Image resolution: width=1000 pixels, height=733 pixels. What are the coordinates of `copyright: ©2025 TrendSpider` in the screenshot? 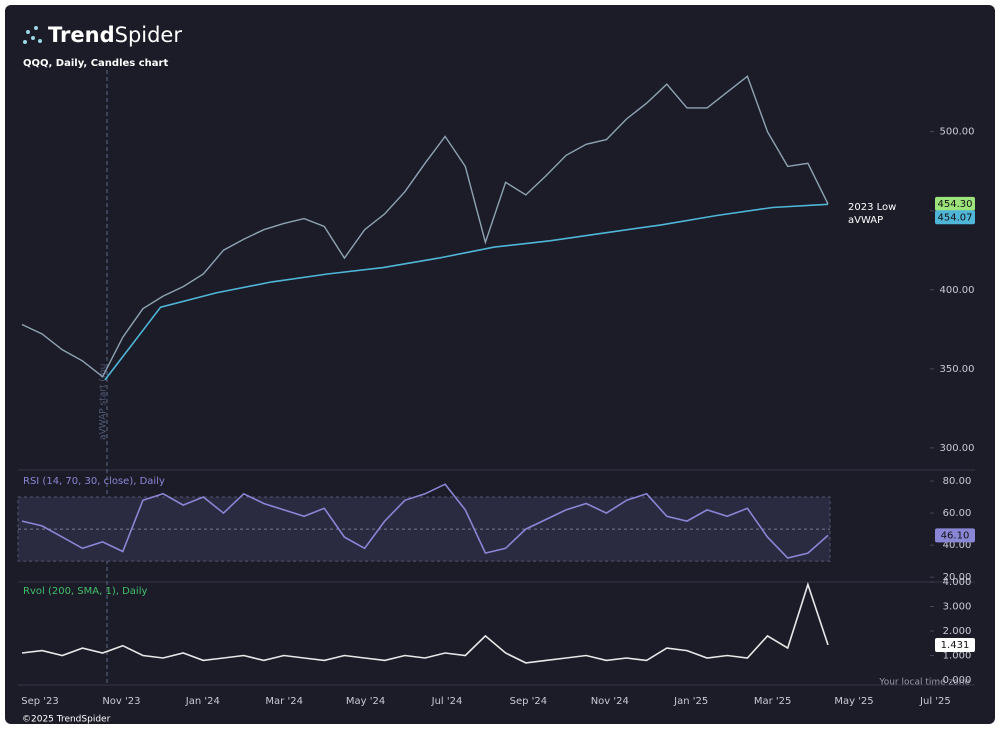 It's located at (66, 720).